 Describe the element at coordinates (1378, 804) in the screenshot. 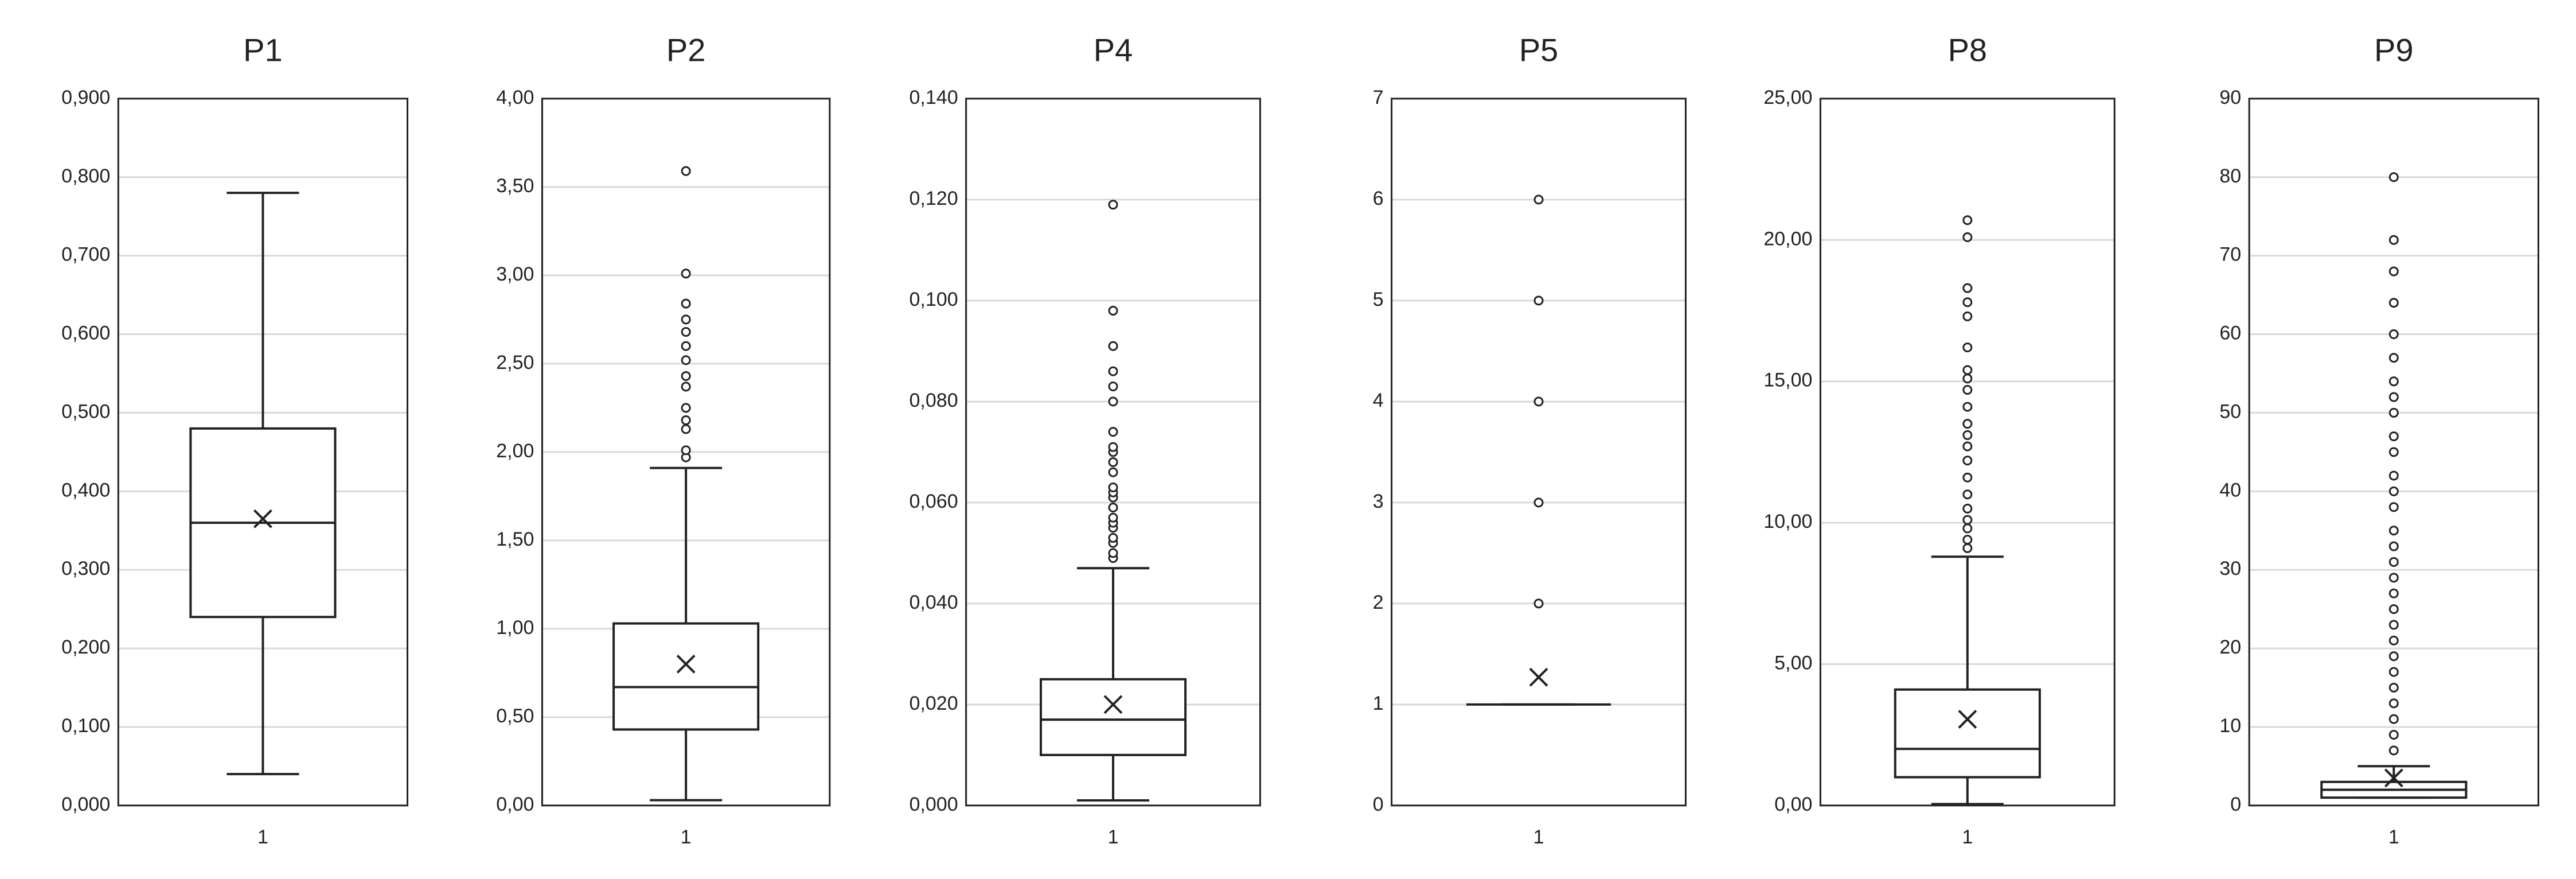

I see `y-tick-label: 0` at that location.